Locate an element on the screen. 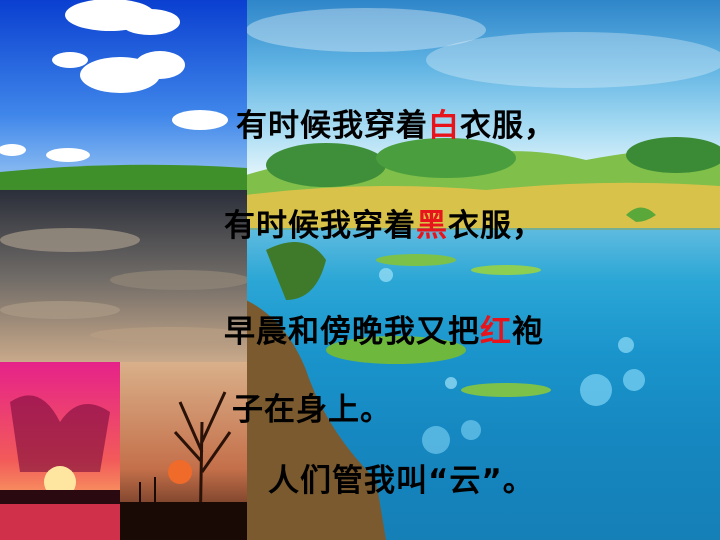  blue-sky-white-clouds-photo is located at coordinates (123, 95).